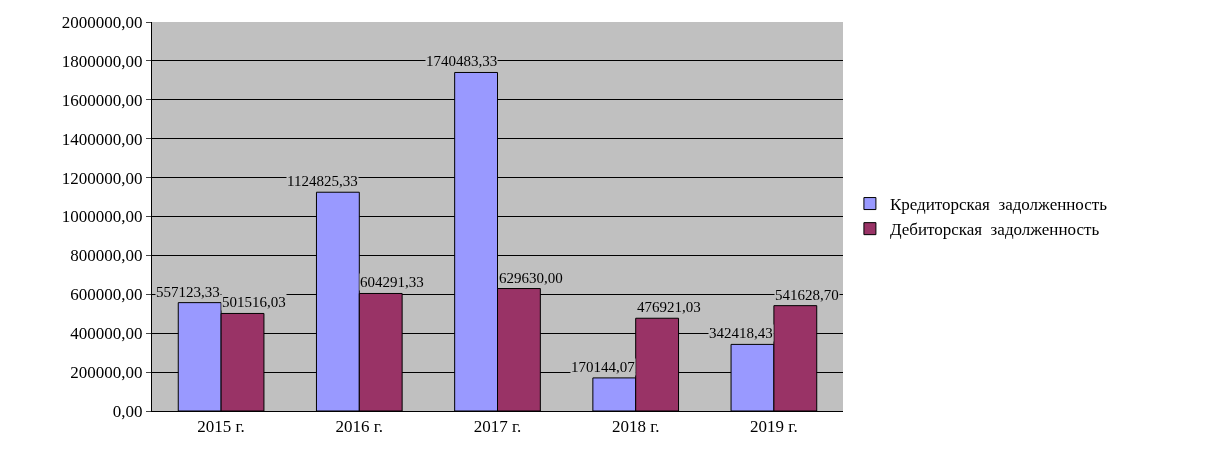  I want to click on data-label: 1124825,33, so click(322, 181).